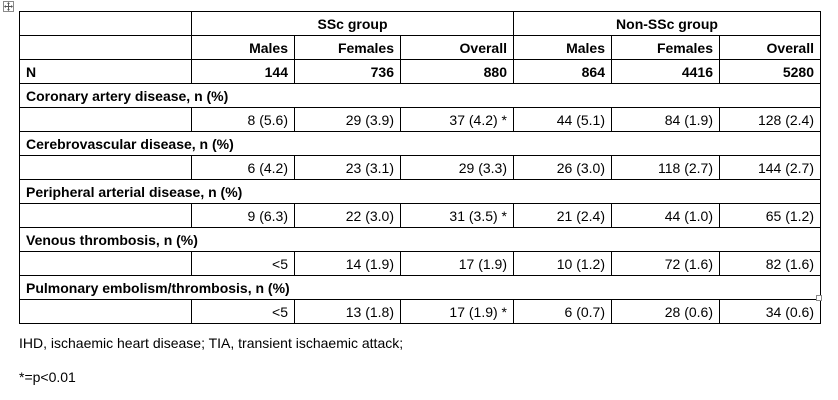 This screenshot has height=400, width=838. What do you see at coordinates (667, 23) in the screenshot?
I see `group-header-non-ssc: Non-SSc group` at bounding box center [667, 23].